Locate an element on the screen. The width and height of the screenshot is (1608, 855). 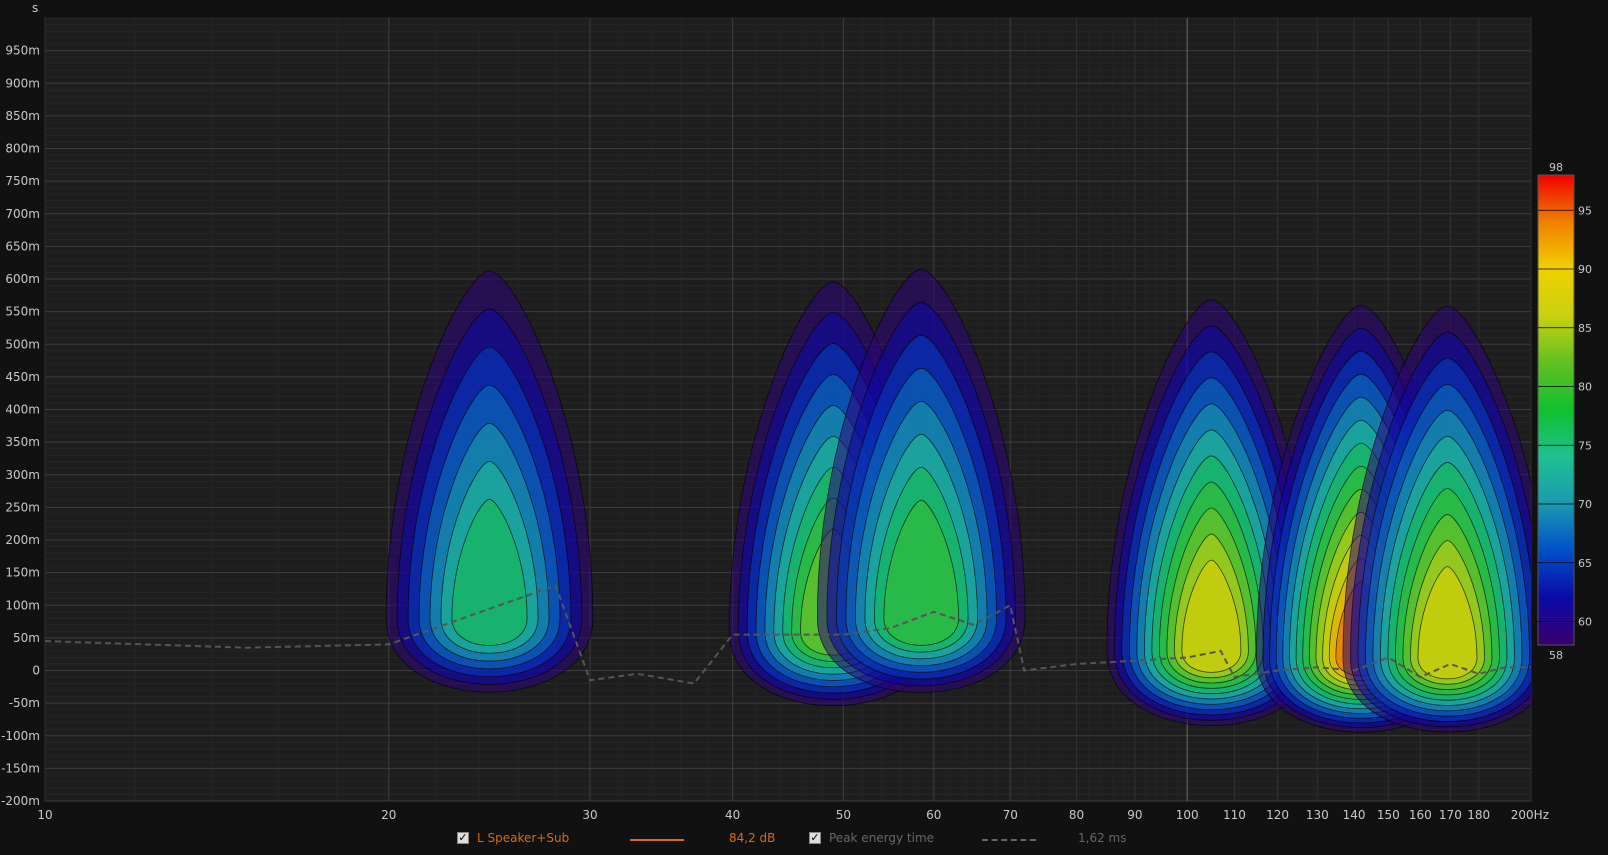
x-tick-label: 30 is located at coordinates (589, 815).